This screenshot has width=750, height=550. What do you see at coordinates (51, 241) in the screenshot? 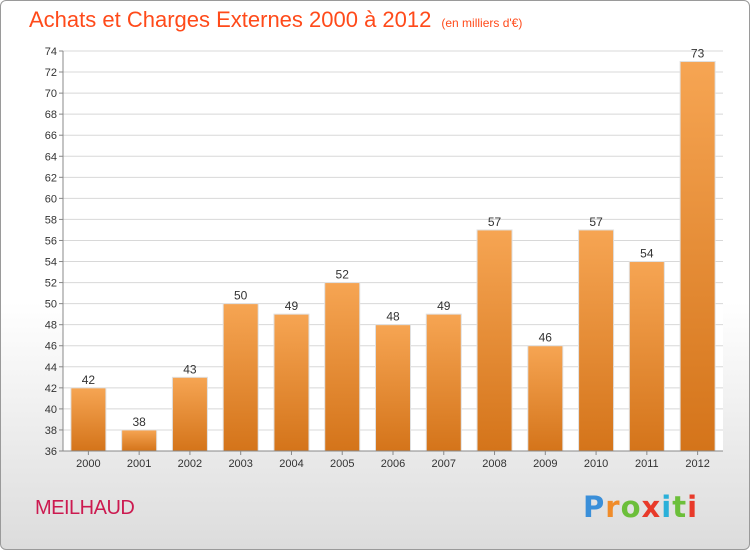
I see `y-tick-label: 56` at bounding box center [51, 241].